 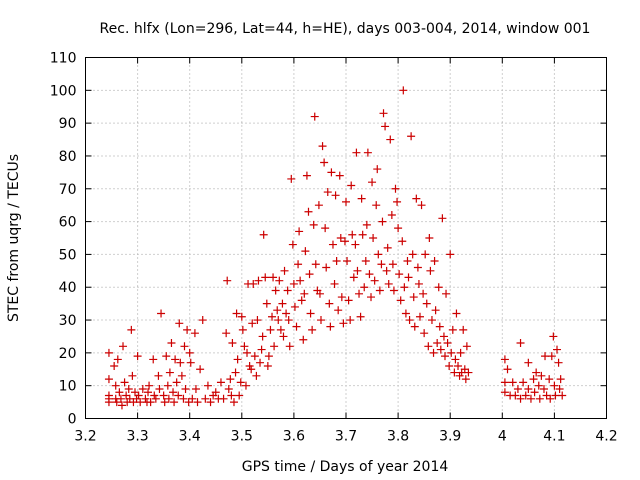 What do you see at coordinates (137, 437) in the screenshot?
I see `x-tick-label: 3.3` at bounding box center [137, 437].